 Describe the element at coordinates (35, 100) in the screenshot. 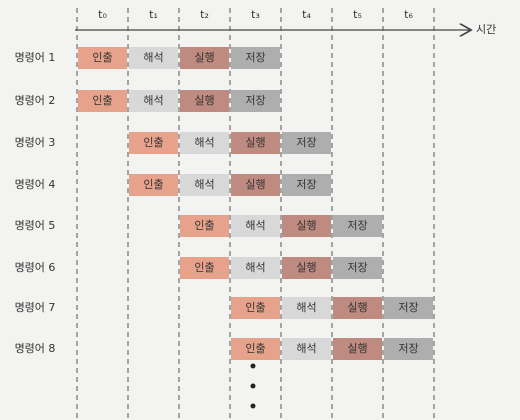

I see `instruction-label: 명령어 2` at that location.